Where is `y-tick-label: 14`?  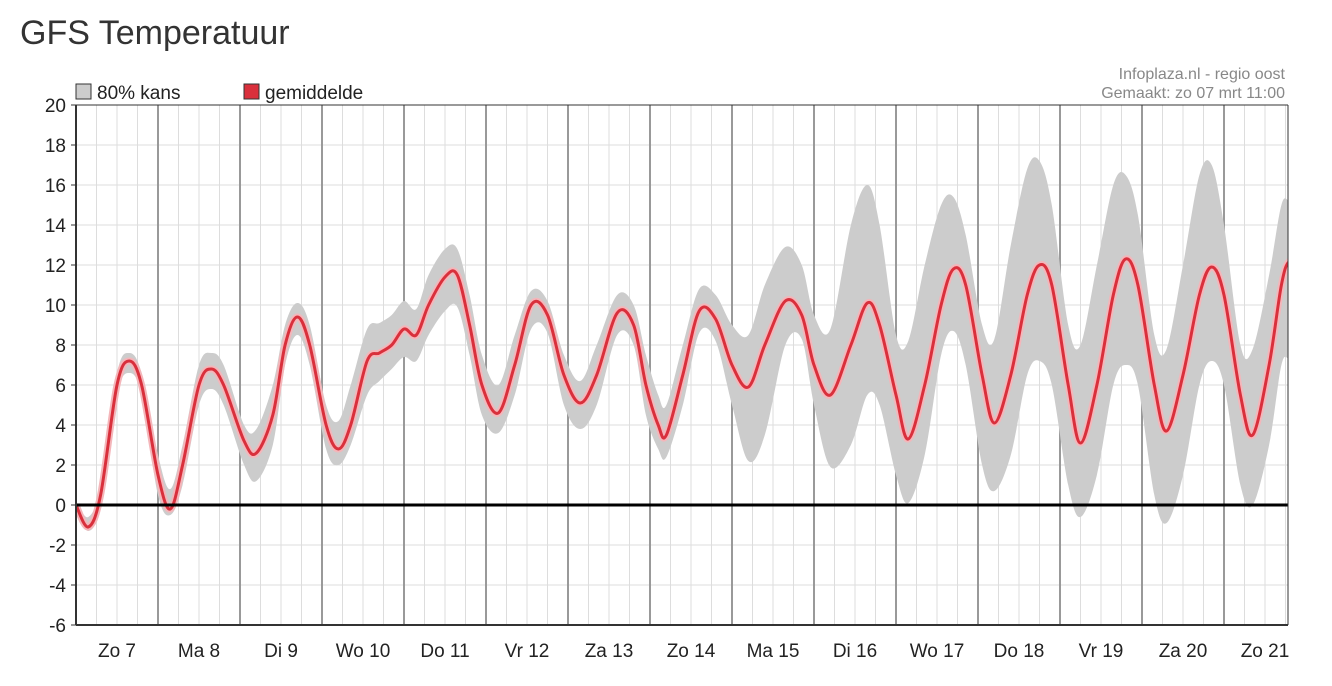
y-tick-label: 14 is located at coordinates (56, 226).